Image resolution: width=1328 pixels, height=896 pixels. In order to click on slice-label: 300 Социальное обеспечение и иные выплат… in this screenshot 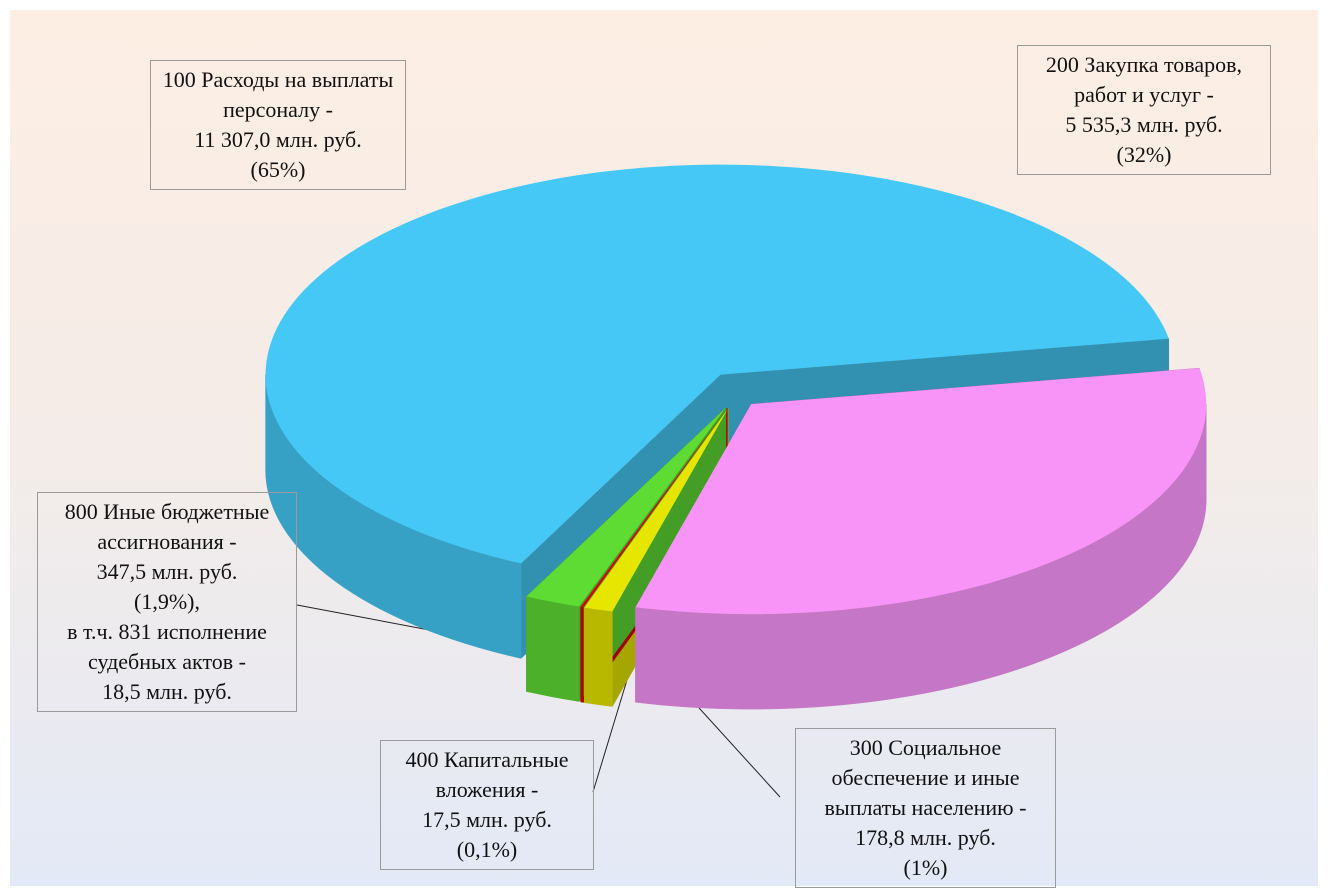, I will do `click(925, 777)`.